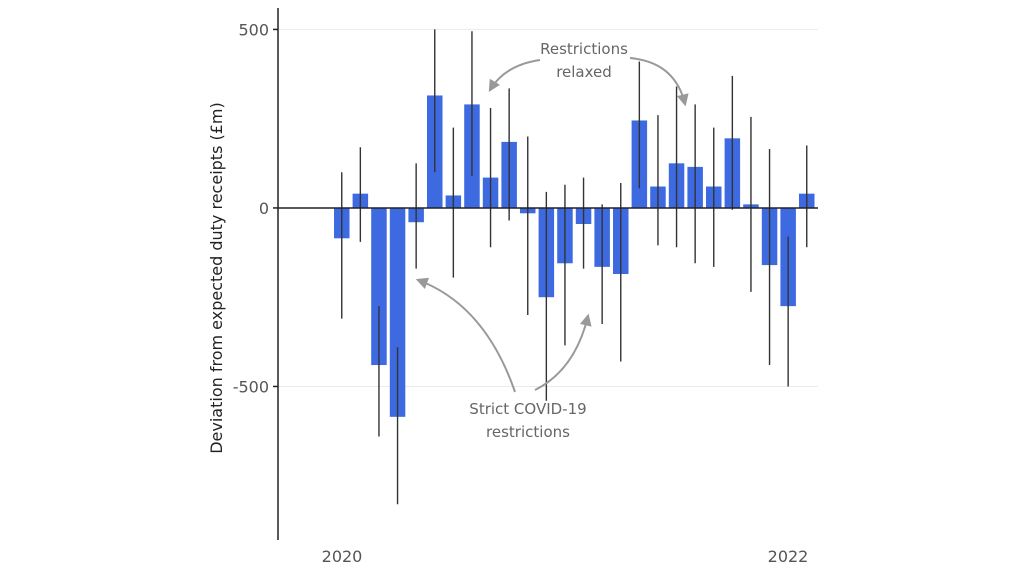 The width and height of the screenshot is (1024, 563). Describe the element at coordinates (253, 29) in the screenshot. I see `y-tick-label: 500` at that location.